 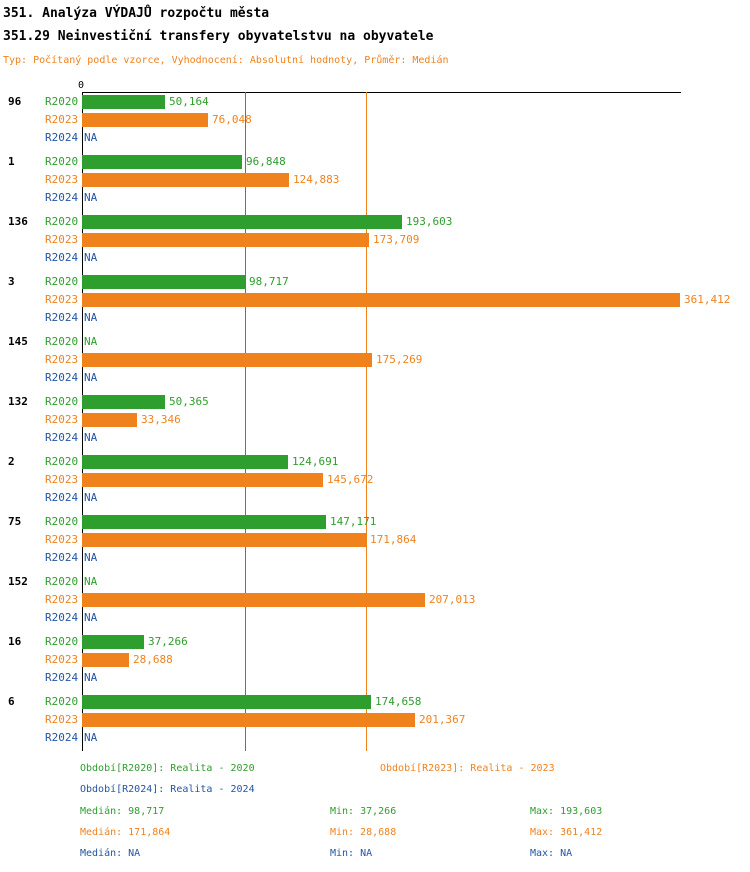 I want to click on chart-group-152: 152 R2020 NA R2023 207,013 R2024 NA, so click(x=375, y=600).